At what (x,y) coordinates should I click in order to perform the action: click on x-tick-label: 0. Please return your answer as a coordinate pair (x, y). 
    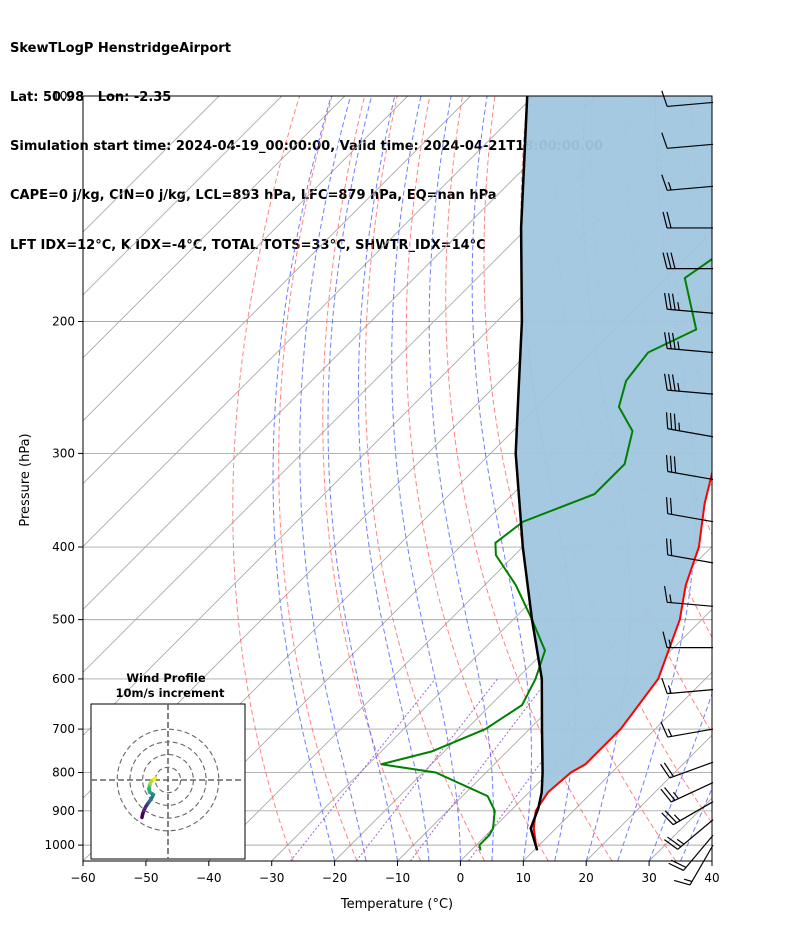
    Looking at the image, I should click on (461, 878).